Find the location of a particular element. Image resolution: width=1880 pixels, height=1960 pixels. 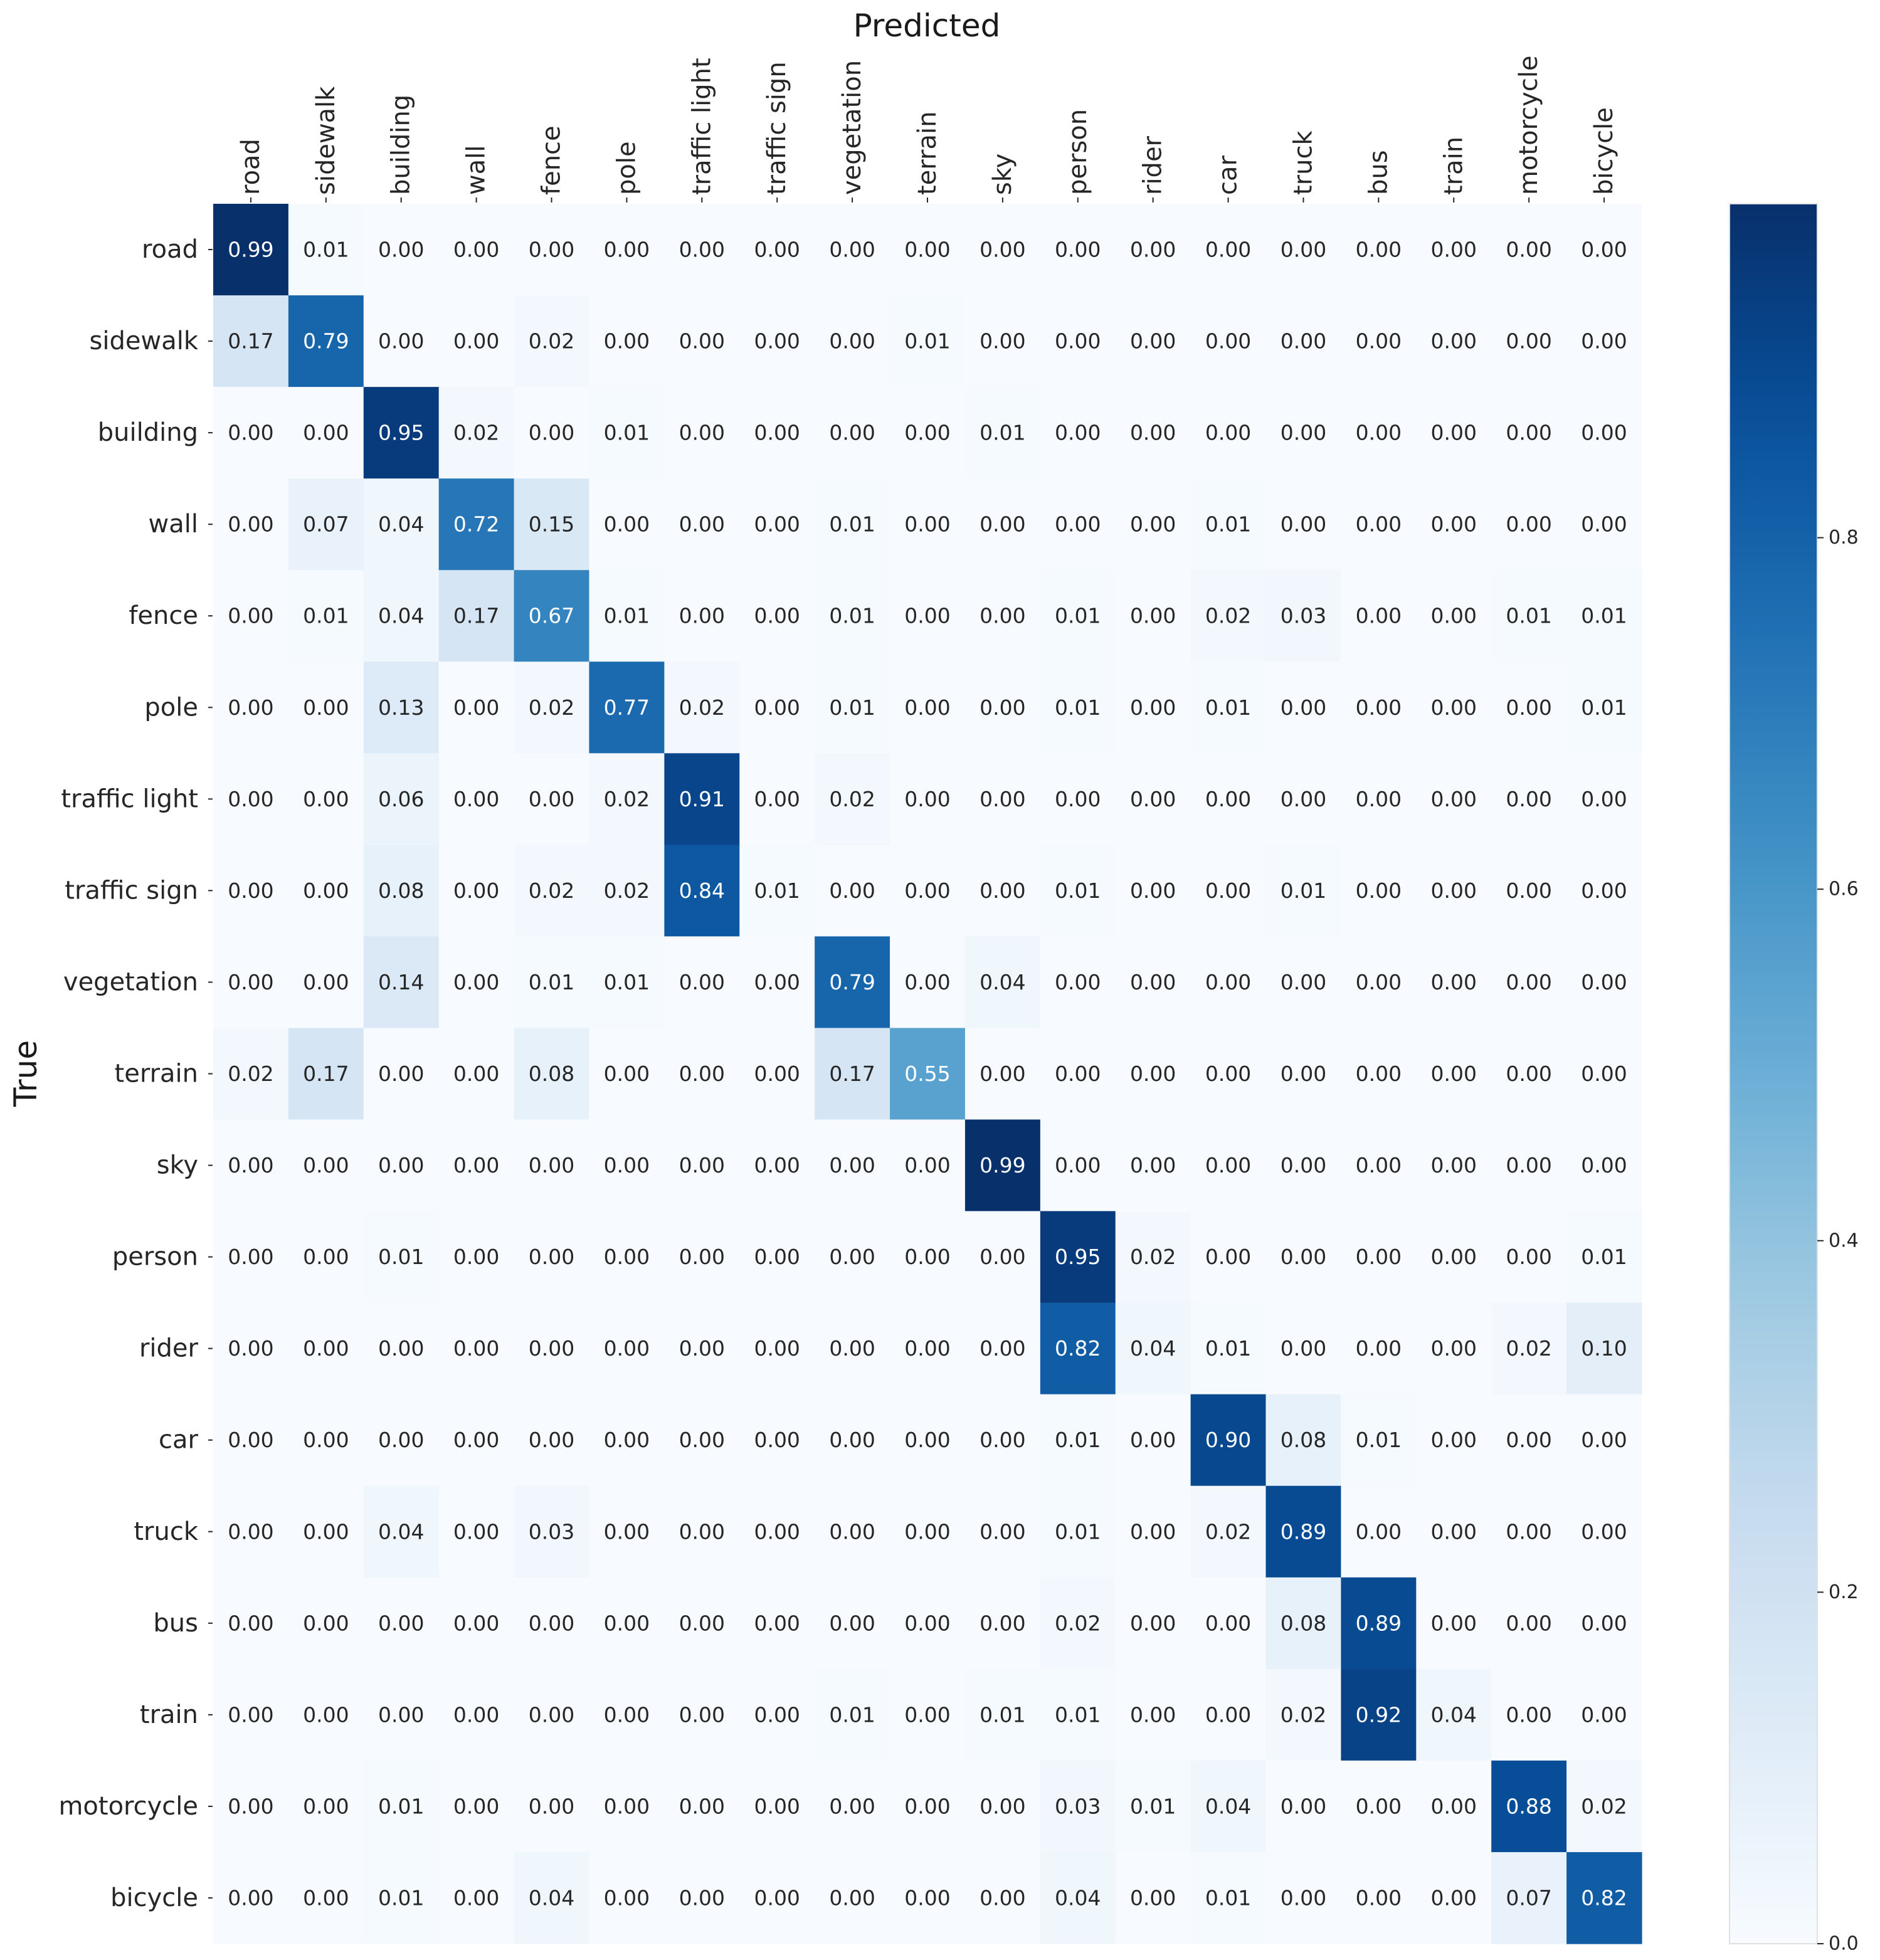

x-tick-label: building is located at coordinates (401, 145).